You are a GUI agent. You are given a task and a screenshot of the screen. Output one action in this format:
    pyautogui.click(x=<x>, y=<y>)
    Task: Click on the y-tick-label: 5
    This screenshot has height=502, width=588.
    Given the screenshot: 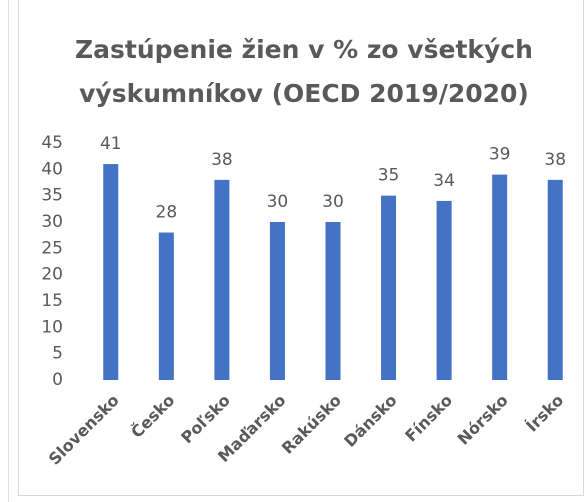 What is the action you would take?
    pyautogui.click(x=57, y=354)
    